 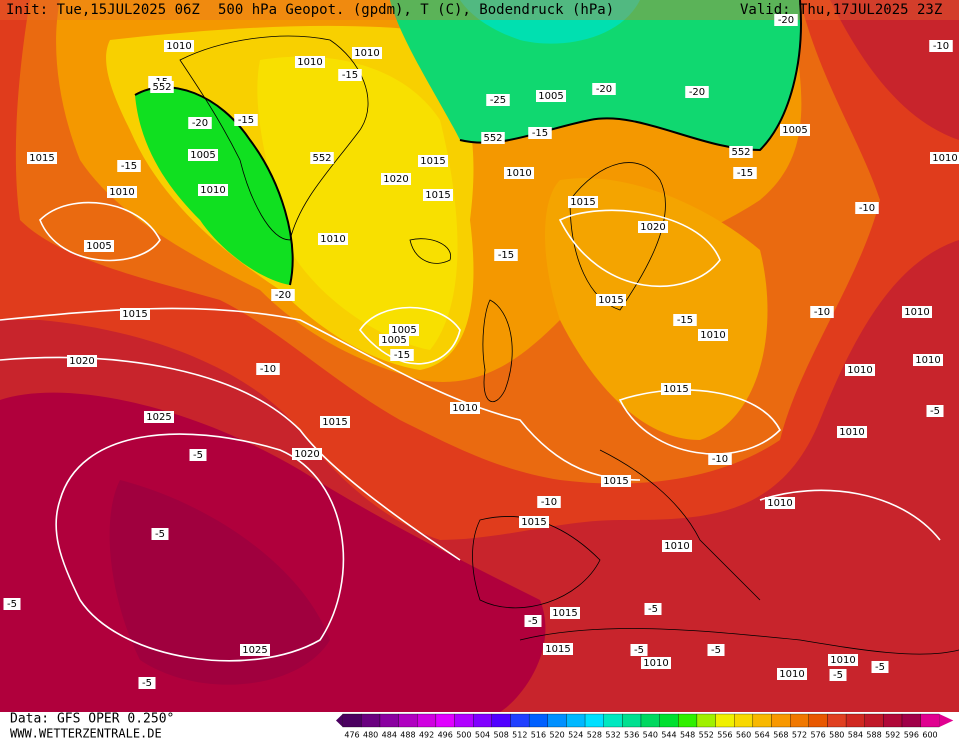 I want to click on colorbar-label: 556, so click(x=724, y=735).